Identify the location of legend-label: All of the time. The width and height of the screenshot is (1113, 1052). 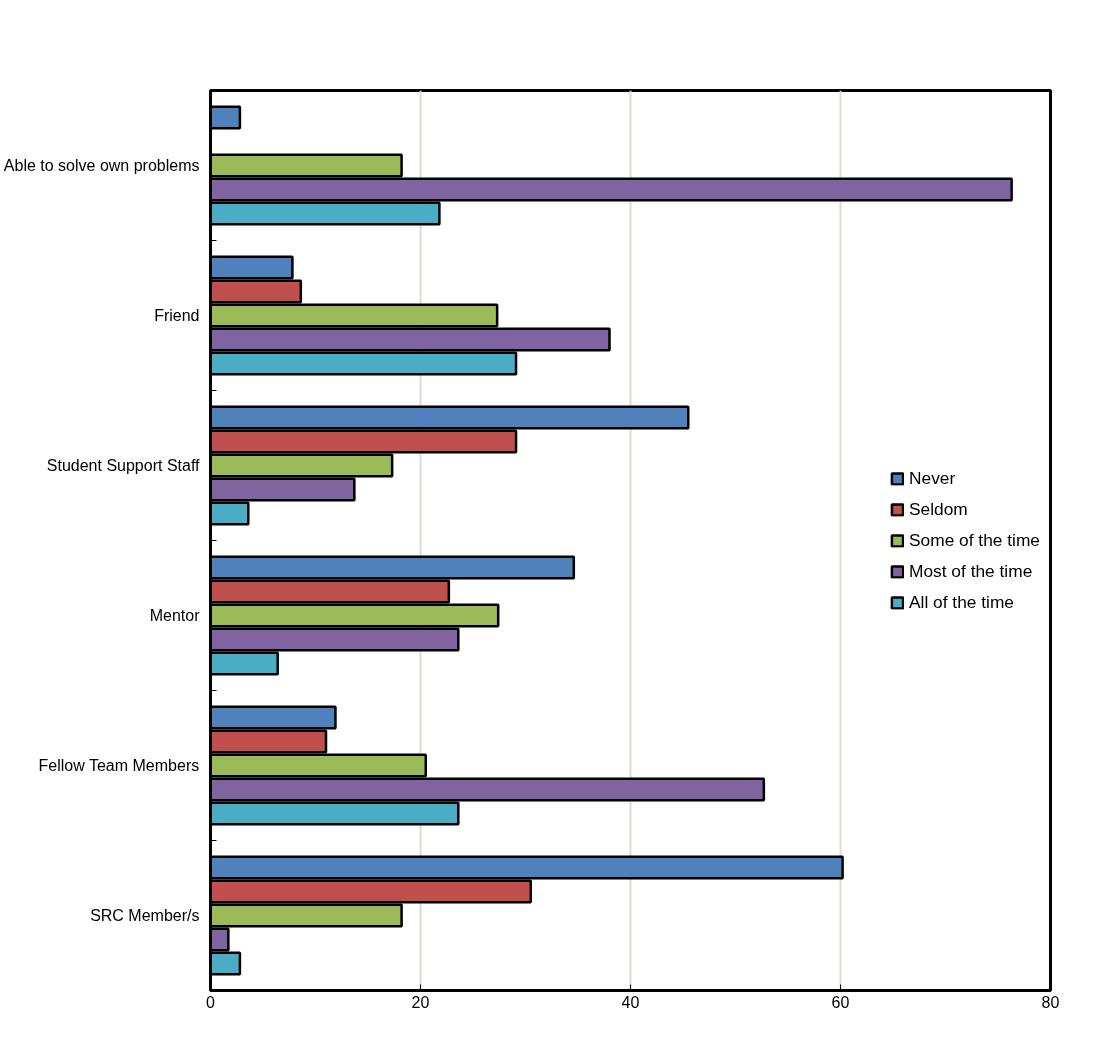
(961, 602).